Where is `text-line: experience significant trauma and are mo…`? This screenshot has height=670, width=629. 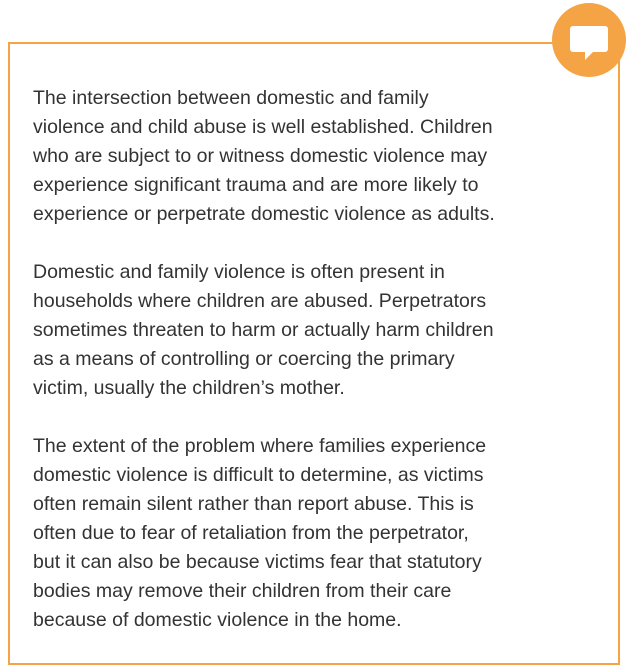 text-line: experience significant trauma and are mo… is located at coordinates (256, 185).